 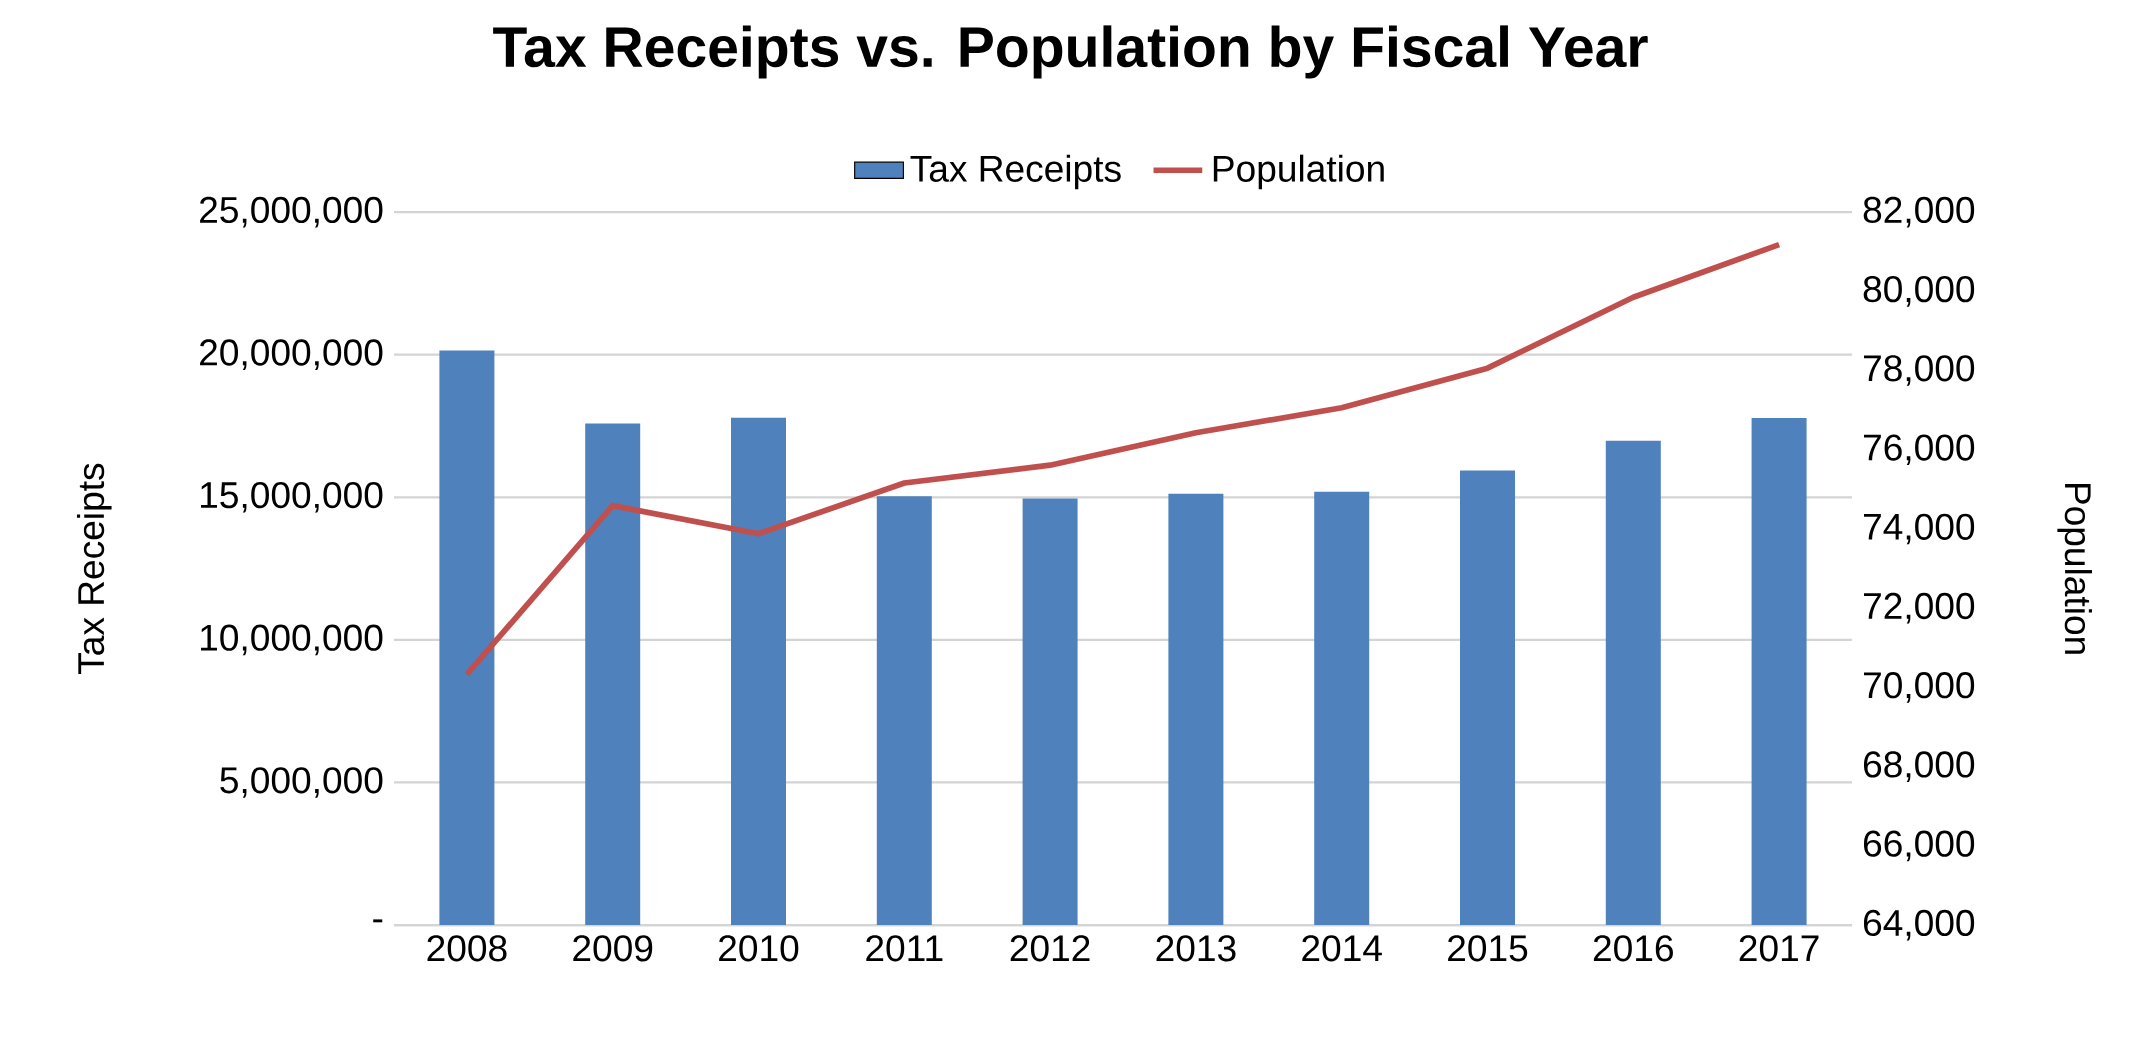 I want to click on y2-tick-label: 76,000, so click(x=1919, y=450).